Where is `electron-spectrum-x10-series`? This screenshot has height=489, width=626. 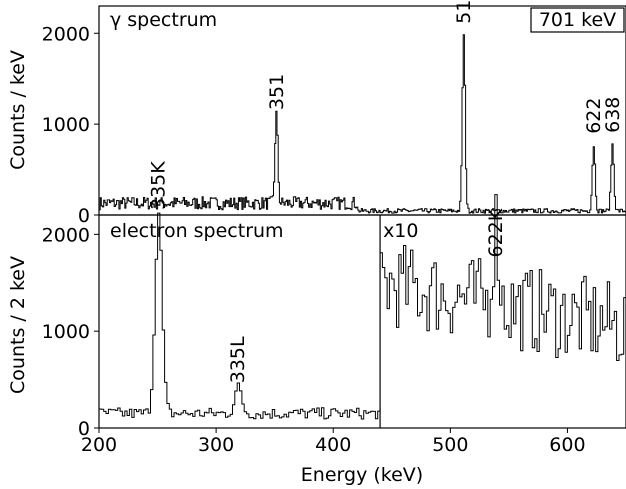 electron-spectrum-x10-series is located at coordinates (503, 277).